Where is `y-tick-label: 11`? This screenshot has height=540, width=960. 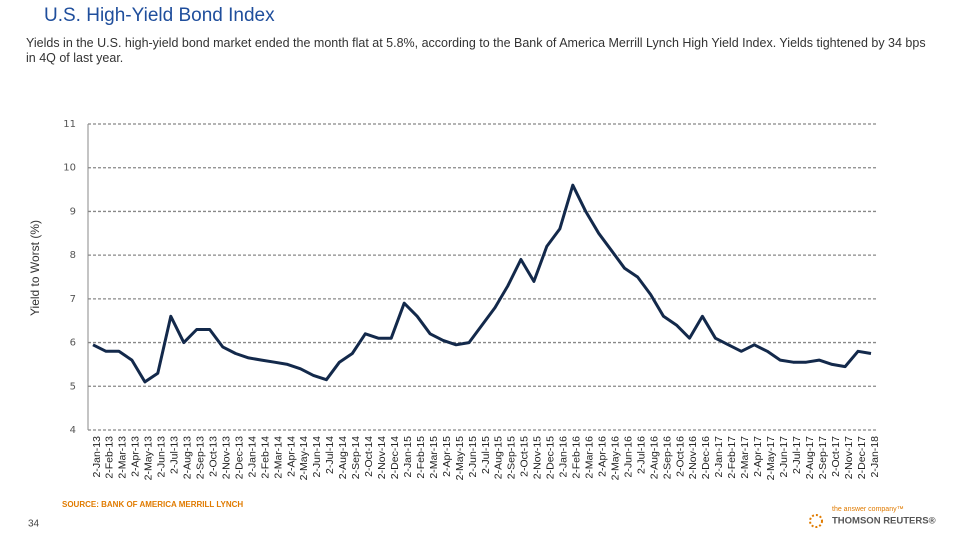
y-tick-label: 11 is located at coordinates (69, 124).